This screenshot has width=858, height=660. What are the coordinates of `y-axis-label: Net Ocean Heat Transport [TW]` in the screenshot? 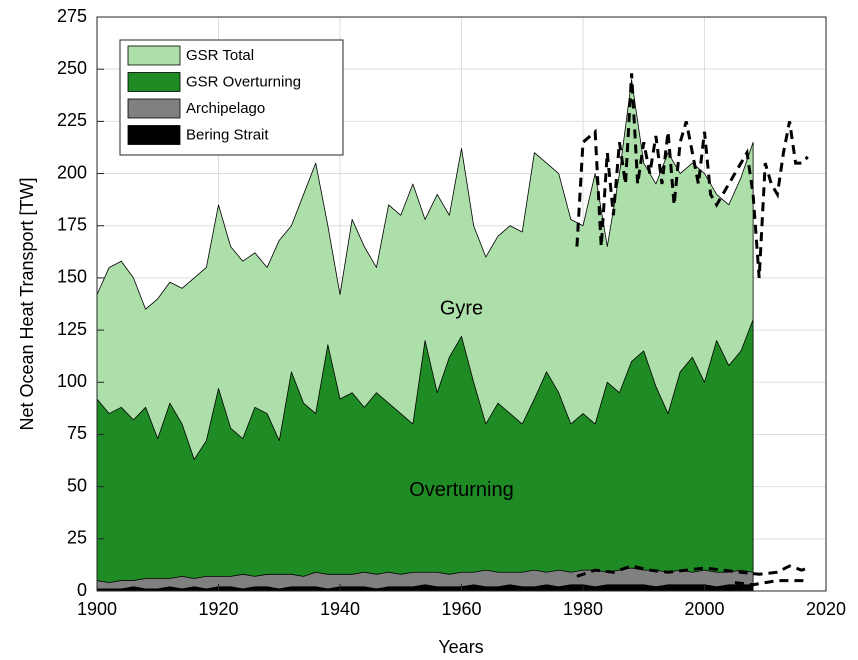 It's located at (27, 303).